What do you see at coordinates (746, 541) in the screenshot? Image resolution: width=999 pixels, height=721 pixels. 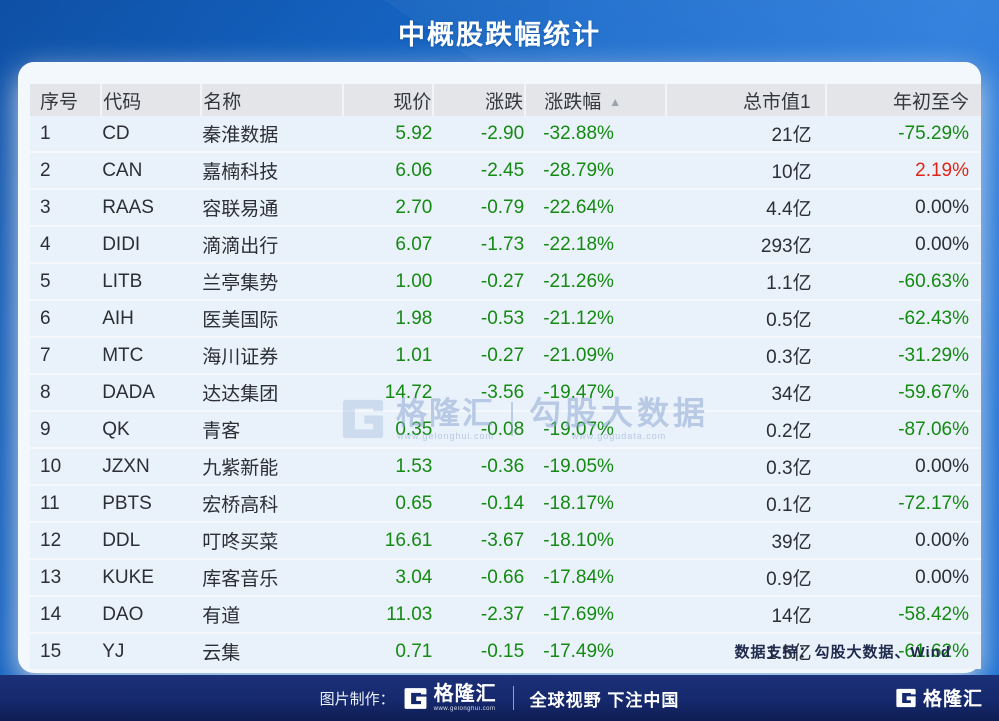 I see `cell-cap: 39亿` at bounding box center [746, 541].